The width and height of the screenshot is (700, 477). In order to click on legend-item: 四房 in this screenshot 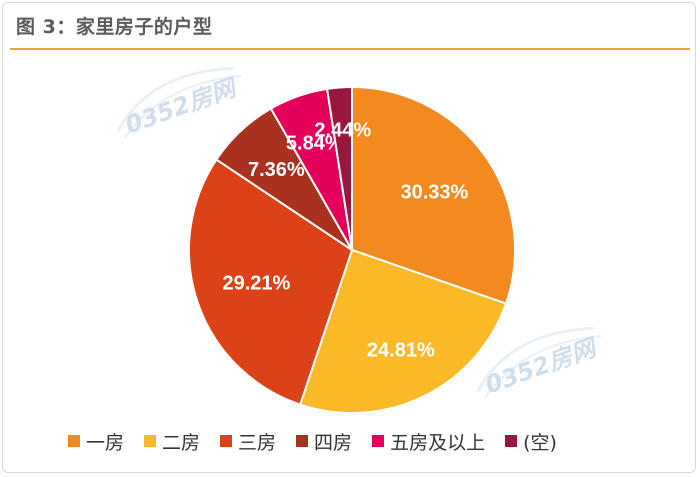, I will do `click(324, 441)`.